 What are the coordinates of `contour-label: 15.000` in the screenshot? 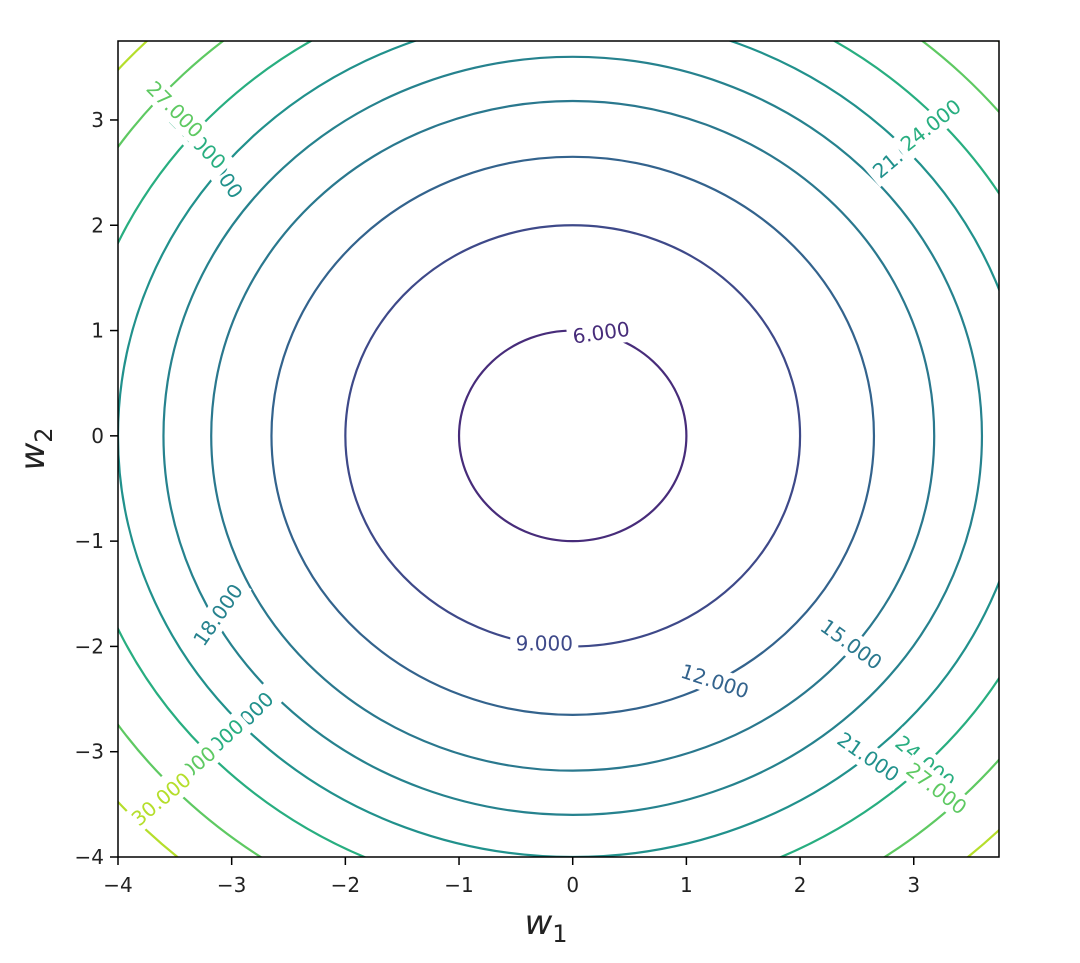 It's located at (851, 644).